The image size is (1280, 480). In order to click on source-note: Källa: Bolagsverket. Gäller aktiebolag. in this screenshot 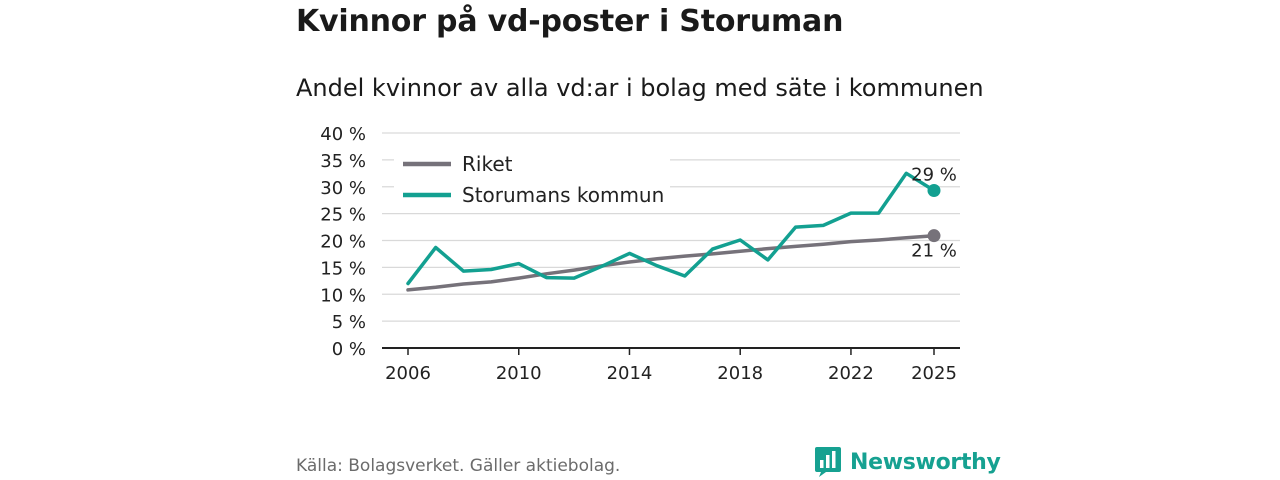, I will do `click(458, 466)`.